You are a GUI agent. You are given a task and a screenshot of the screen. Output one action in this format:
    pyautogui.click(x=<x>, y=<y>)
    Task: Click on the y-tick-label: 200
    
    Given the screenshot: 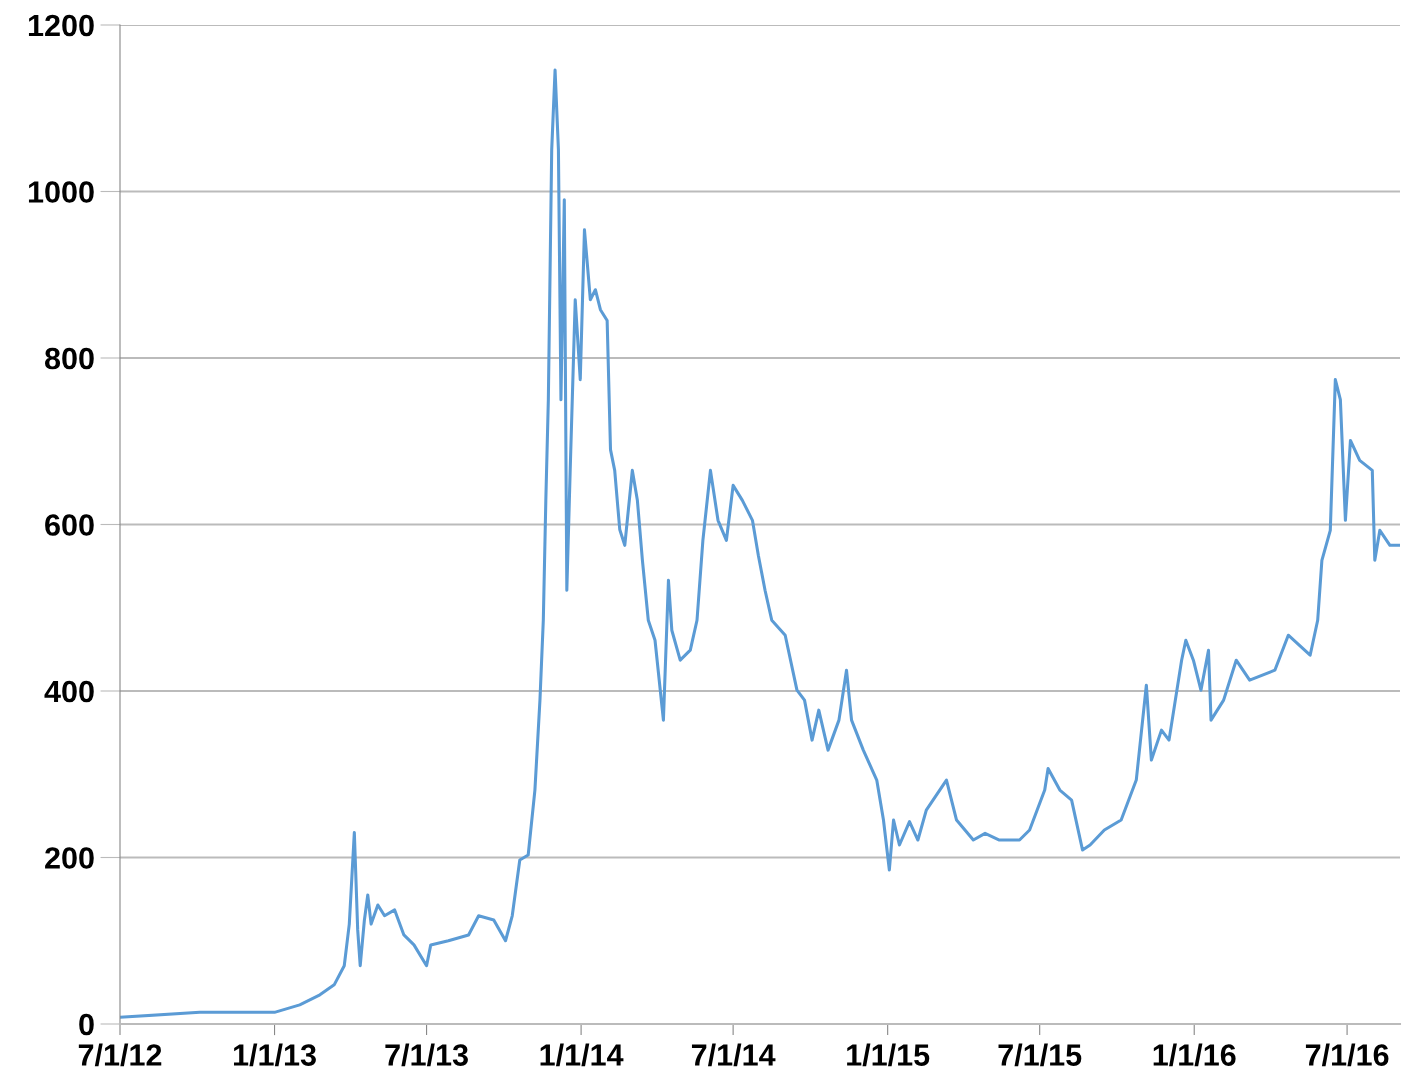 What is the action you would take?
    pyautogui.click(x=69, y=858)
    